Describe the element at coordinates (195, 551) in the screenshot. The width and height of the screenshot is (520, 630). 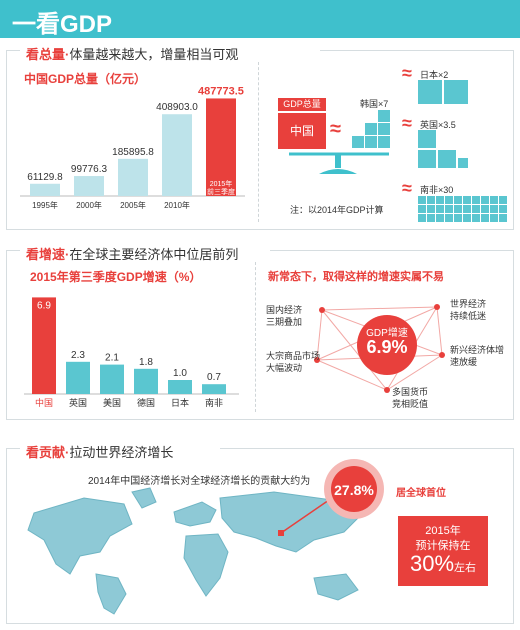
I see `world-map` at that location.